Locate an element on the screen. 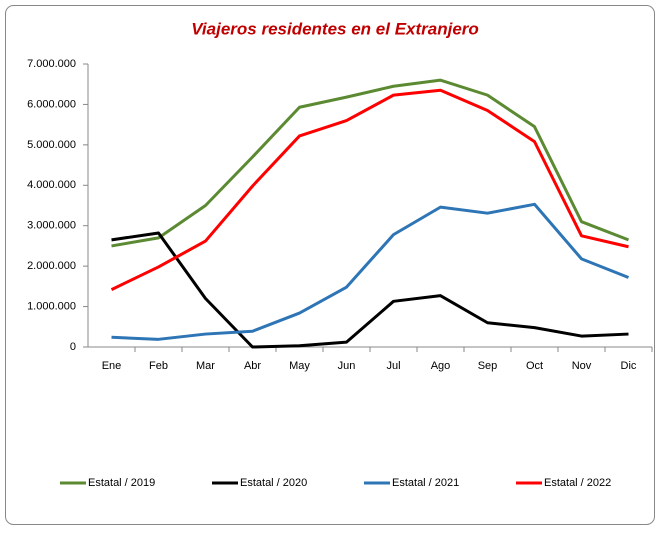 This screenshot has height=535, width=660. y-tick-label: 7.000.000 is located at coordinates (51, 64).